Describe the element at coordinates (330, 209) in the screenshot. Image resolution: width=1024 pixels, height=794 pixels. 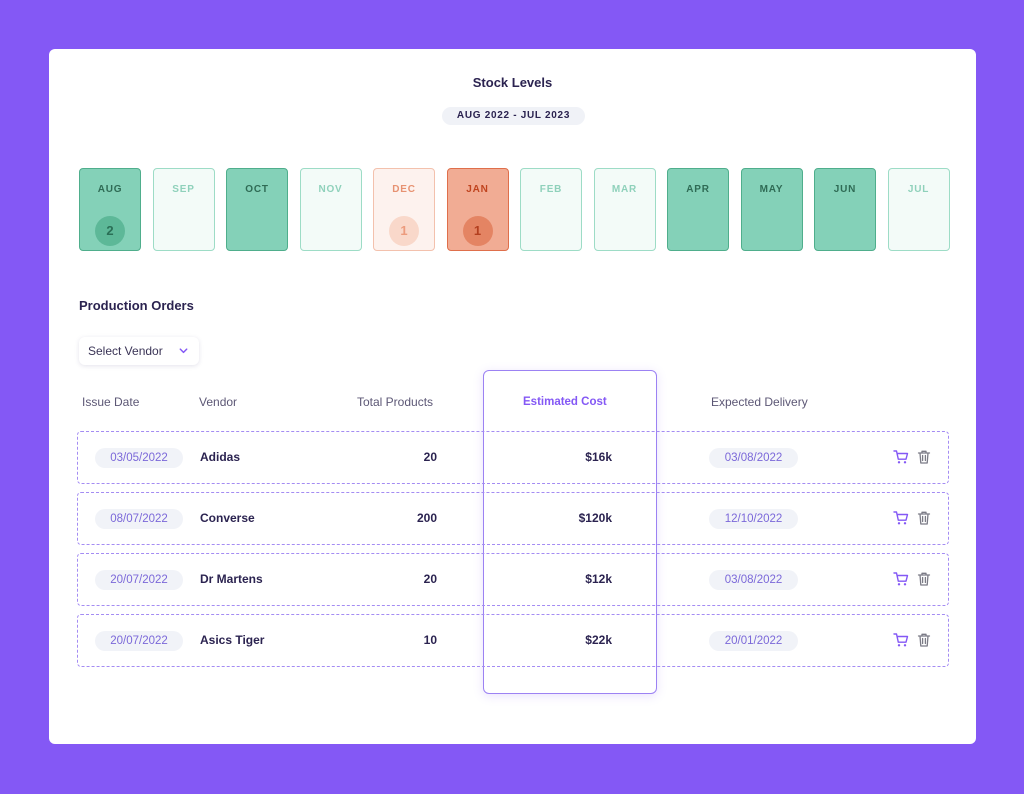
I see `month-tile: NOV` at that location.